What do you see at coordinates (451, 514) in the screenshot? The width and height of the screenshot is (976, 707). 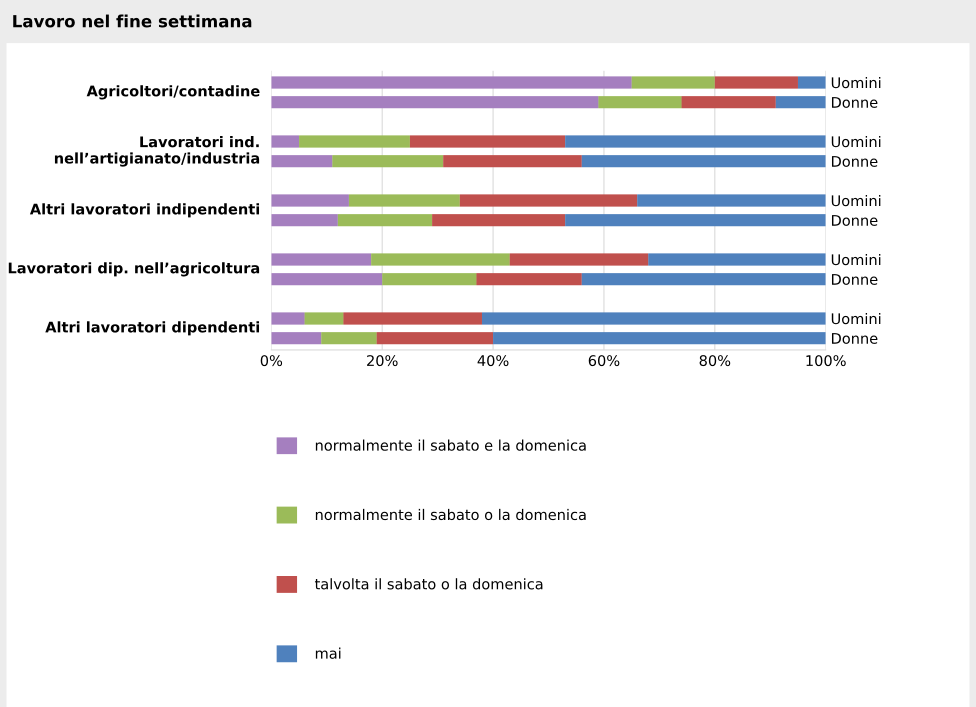 I see `legend-label: normalmente il sabato o la domenica` at bounding box center [451, 514].